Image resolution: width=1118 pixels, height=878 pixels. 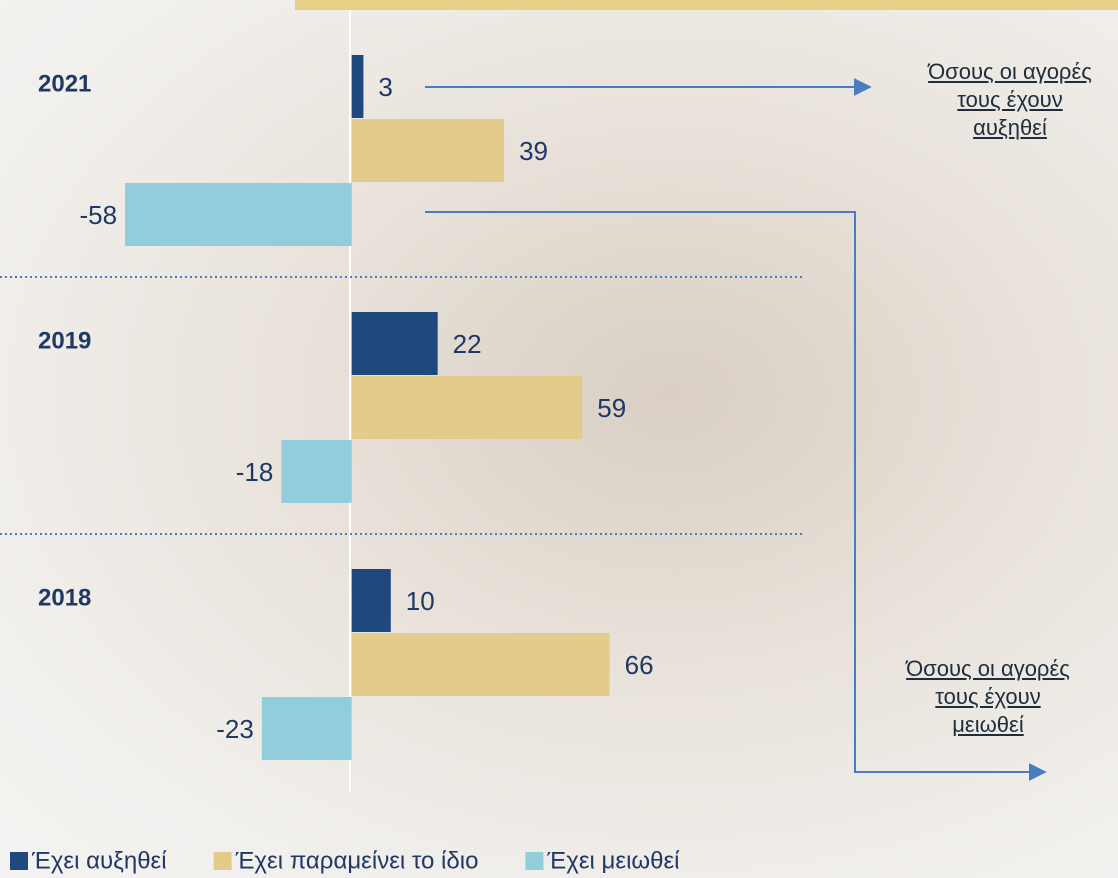 I want to click on top-band, so click(x=706, y=5).